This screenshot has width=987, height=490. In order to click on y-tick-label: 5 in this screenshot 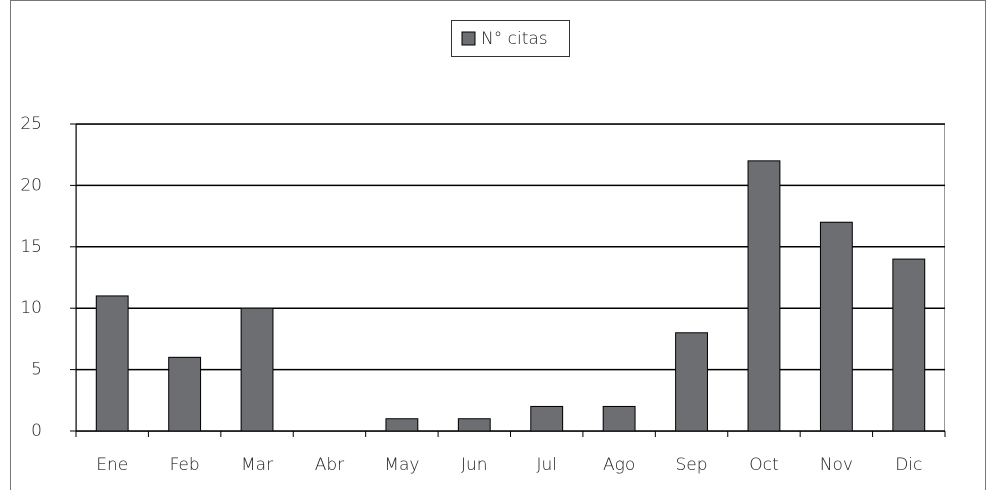, I will do `click(36, 370)`.